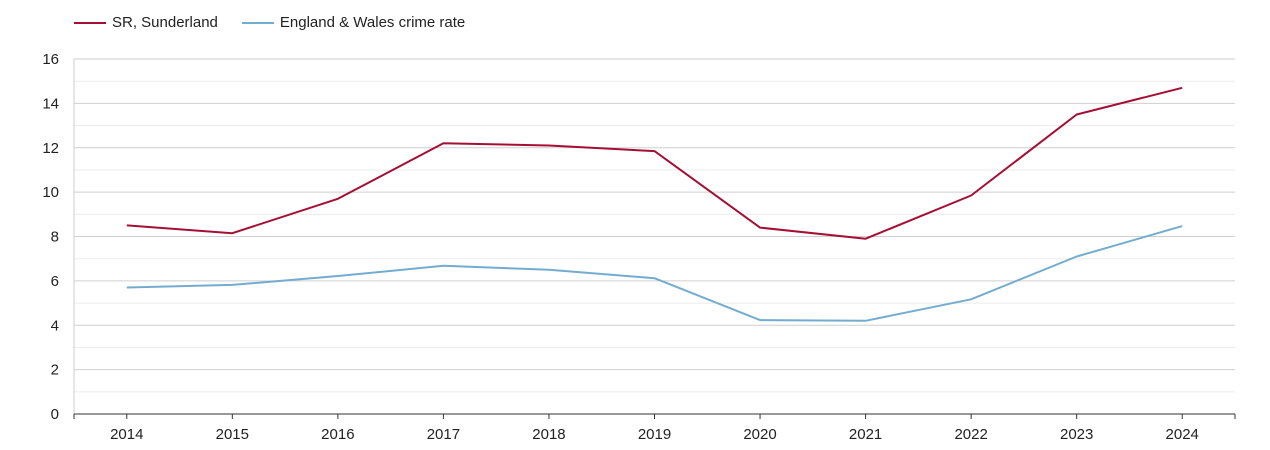 Image resolution: width=1270 pixels, height=450 pixels. Describe the element at coordinates (372, 22) in the screenshot. I see `legend-label-england-wales: England & Wales crime rate` at that location.